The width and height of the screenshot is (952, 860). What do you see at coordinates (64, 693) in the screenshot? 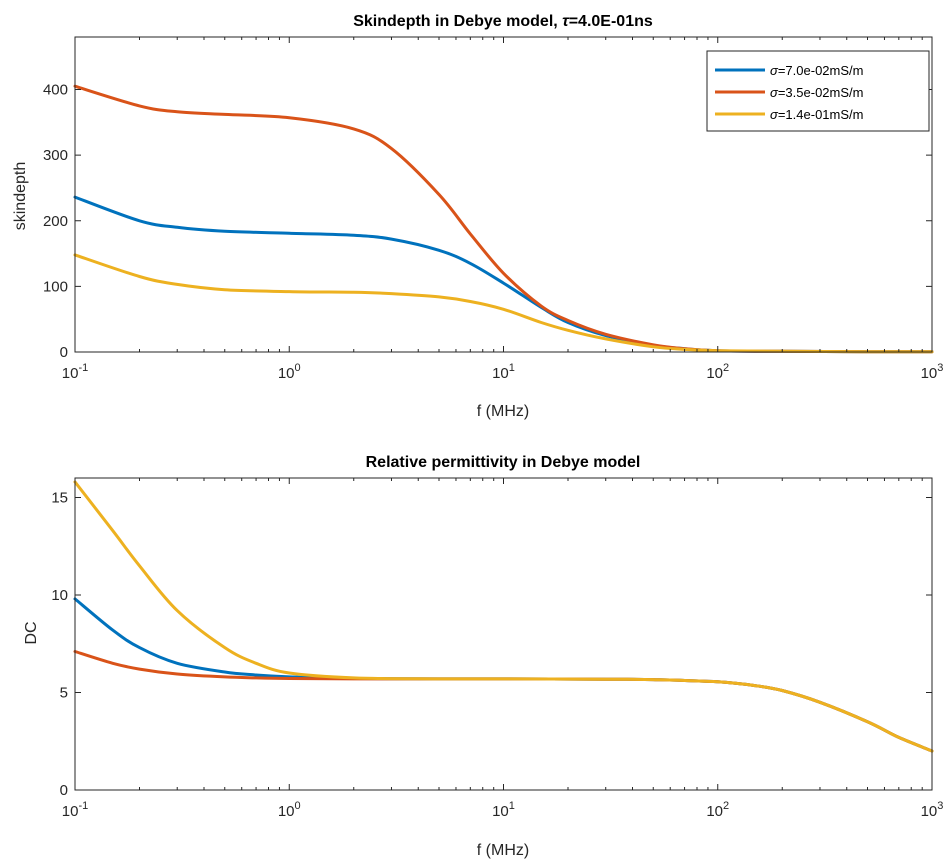
I see `y-tick-label: 5` at bounding box center [64, 693].